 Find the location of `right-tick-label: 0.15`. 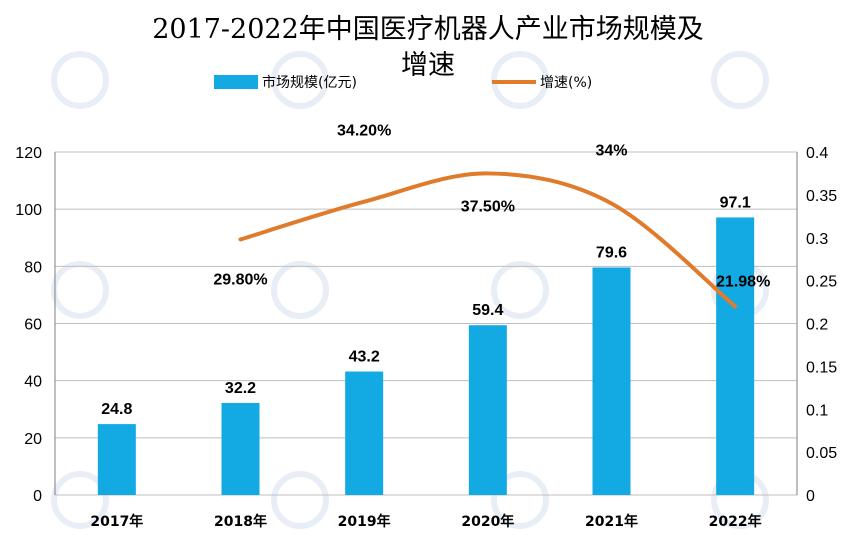

right-tick-label: 0.15 is located at coordinates (821, 367).